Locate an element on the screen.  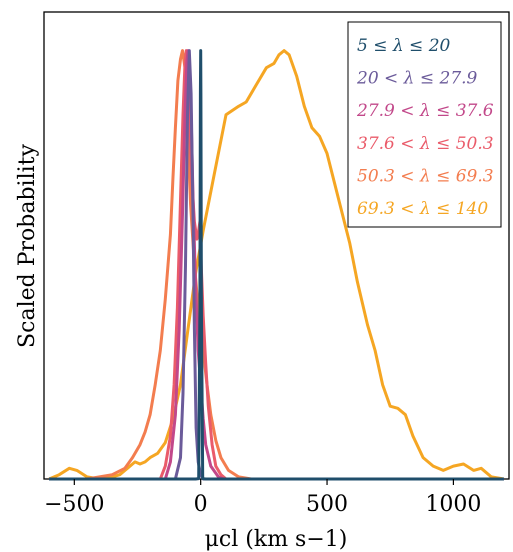
legend-entry-3: 27.9 < λ ≤ 37.6 is located at coordinates (425, 111).